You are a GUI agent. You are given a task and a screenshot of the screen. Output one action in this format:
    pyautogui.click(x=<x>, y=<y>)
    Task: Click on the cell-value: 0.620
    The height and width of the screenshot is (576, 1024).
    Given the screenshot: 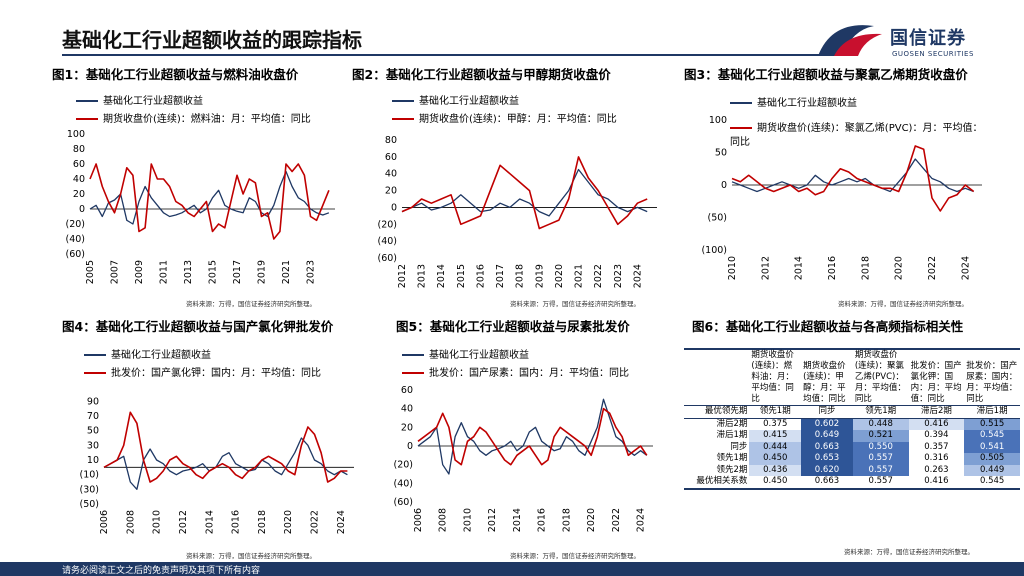 What is the action you would take?
    pyautogui.click(x=827, y=470)
    